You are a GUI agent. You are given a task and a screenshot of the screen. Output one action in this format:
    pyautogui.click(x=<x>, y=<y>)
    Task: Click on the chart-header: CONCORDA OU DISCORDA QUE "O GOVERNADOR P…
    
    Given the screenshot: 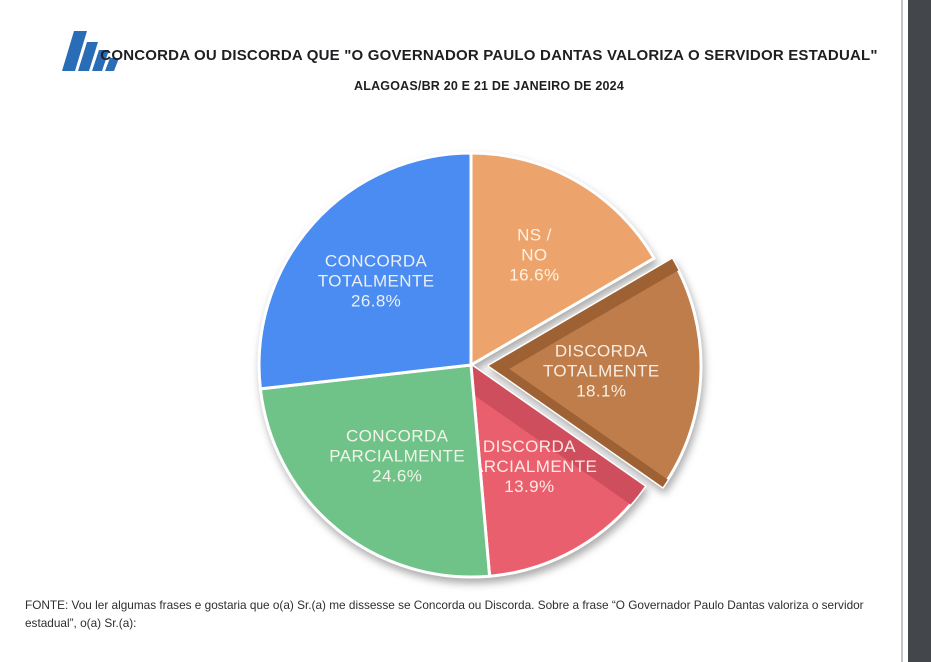 What is the action you would take?
    pyautogui.click(x=489, y=71)
    